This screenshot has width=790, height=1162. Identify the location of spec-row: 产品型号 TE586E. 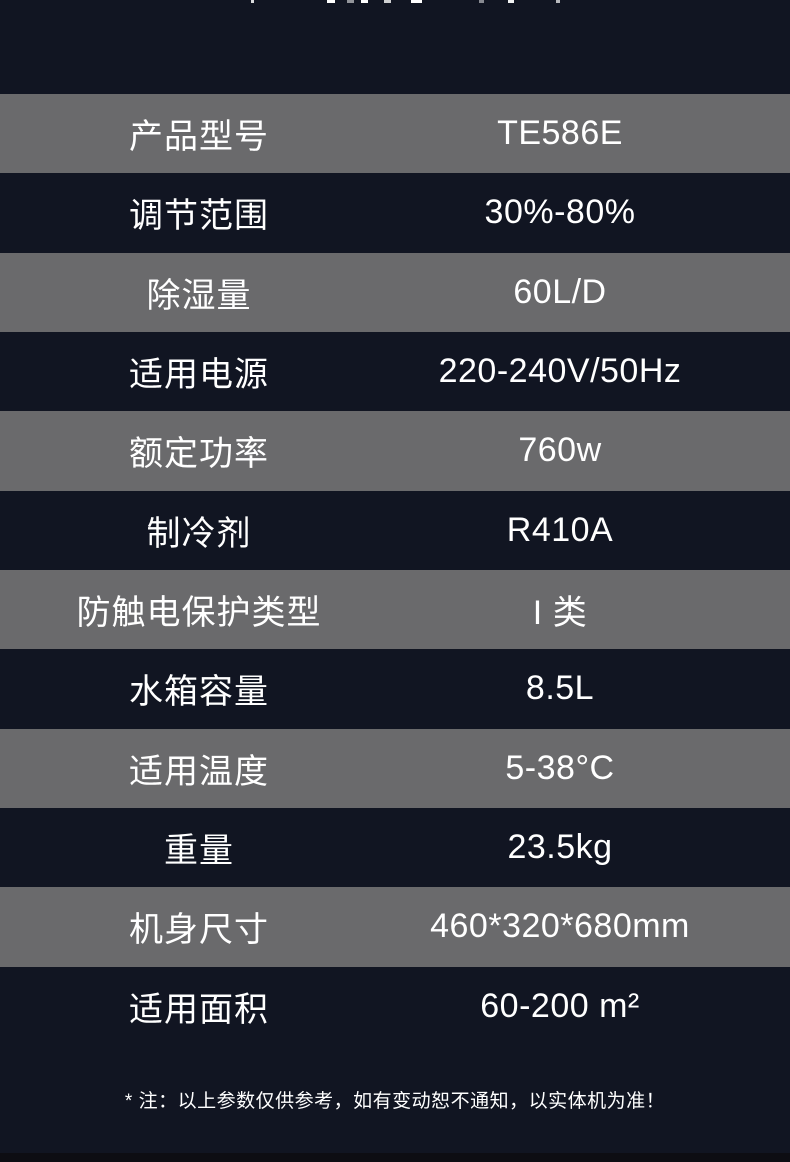
(395, 134).